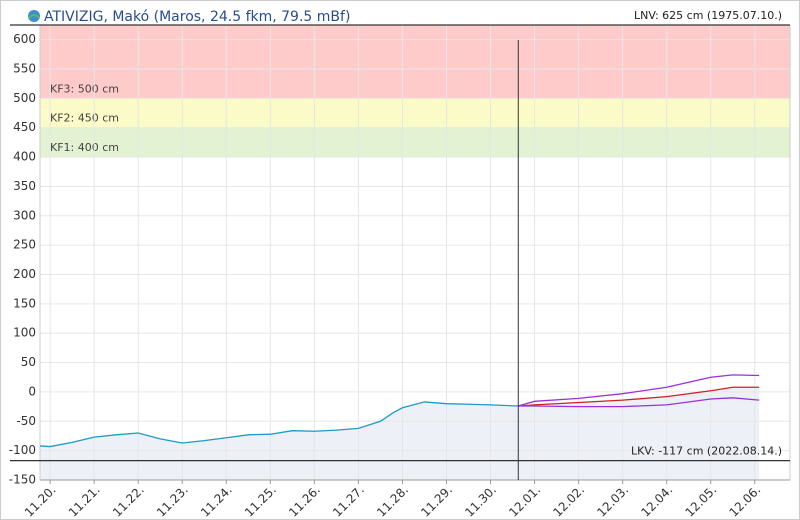  What do you see at coordinates (24, 186) in the screenshot?
I see `y-tick-label: 350` at bounding box center [24, 186].